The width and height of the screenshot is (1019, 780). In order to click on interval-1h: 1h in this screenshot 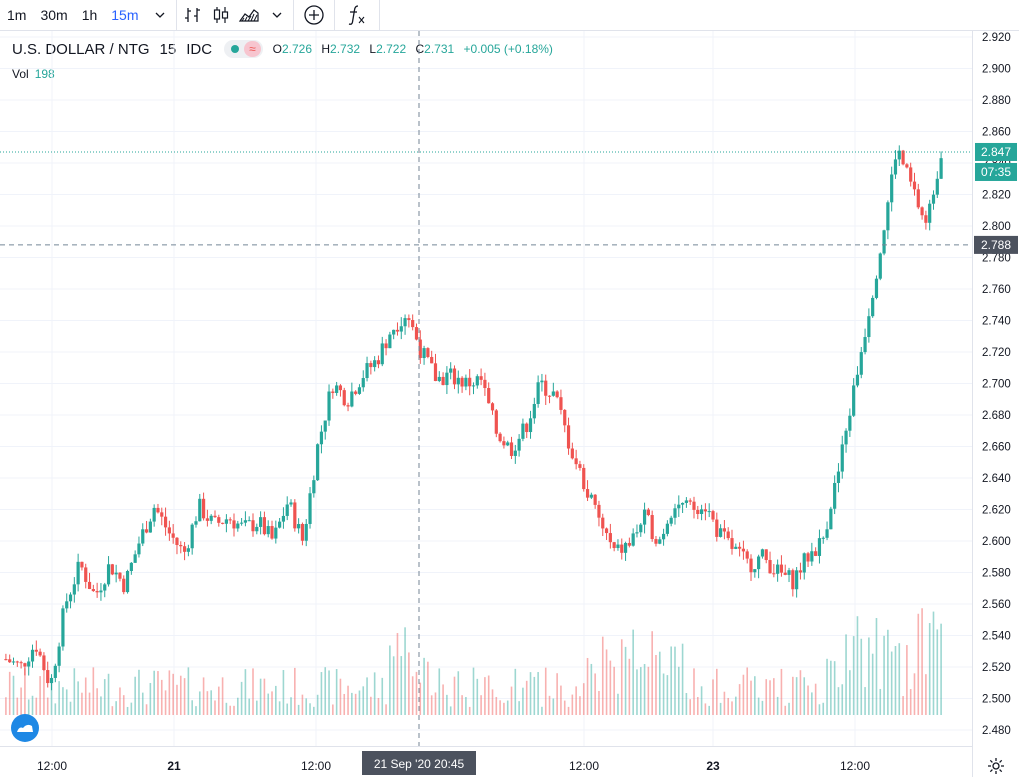, I will do `click(89, 15)`.